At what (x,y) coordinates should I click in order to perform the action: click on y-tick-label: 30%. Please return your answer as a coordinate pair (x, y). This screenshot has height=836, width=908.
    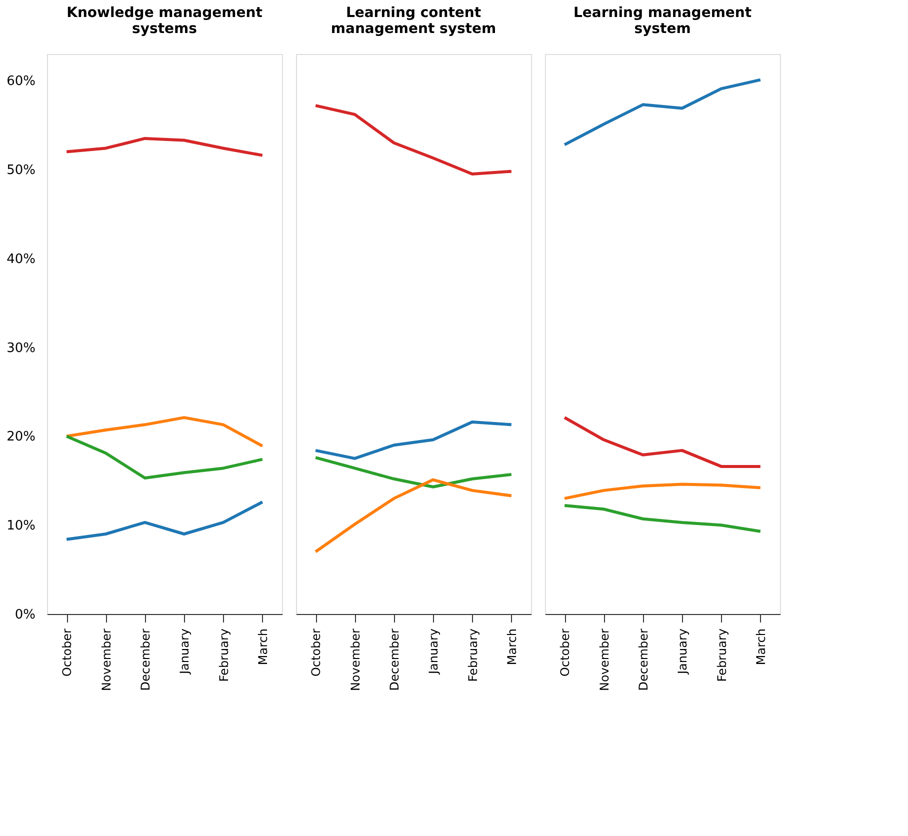
    Looking at the image, I should click on (21, 348).